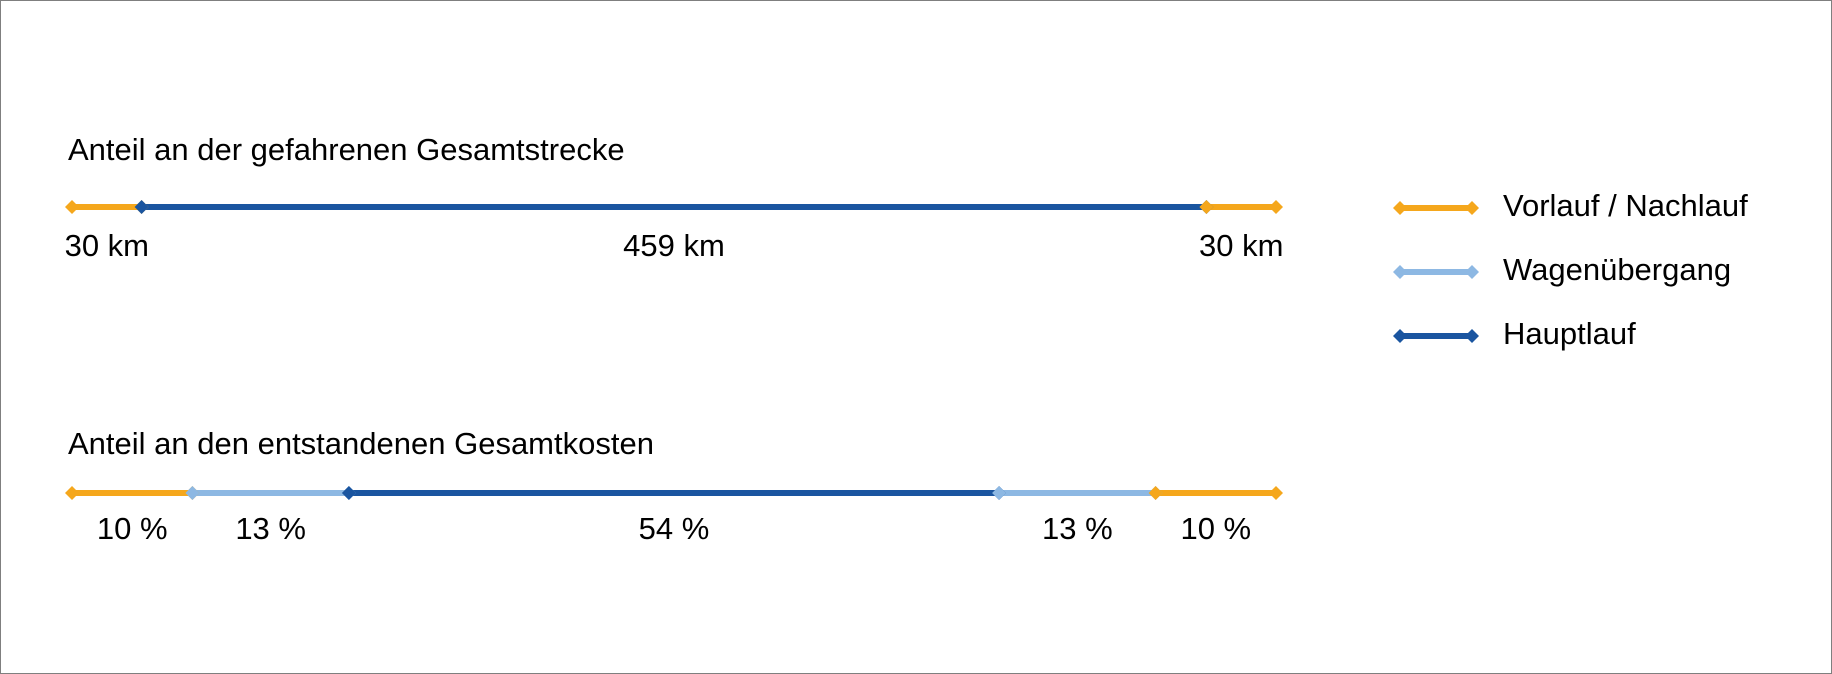  What do you see at coordinates (1617, 269) in the screenshot?
I see `legend-label: Wagenübergang` at bounding box center [1617, 269].